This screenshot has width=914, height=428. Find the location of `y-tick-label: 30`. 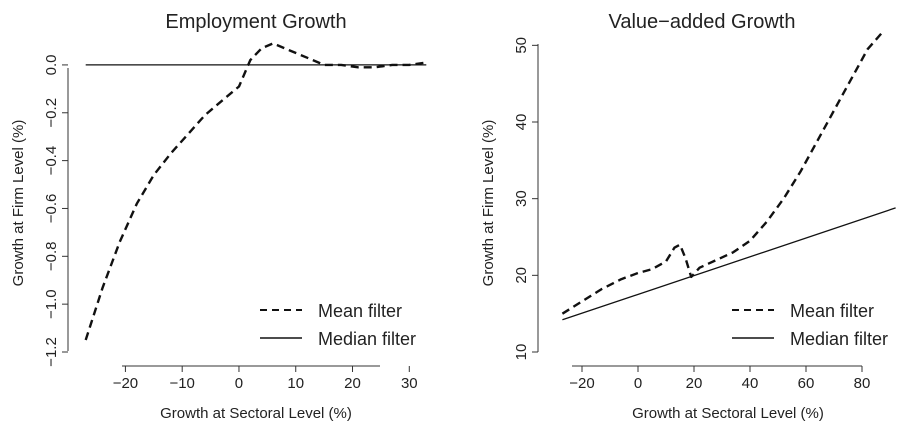

y-tick-label: 30 is located at coordinates (521, 198).